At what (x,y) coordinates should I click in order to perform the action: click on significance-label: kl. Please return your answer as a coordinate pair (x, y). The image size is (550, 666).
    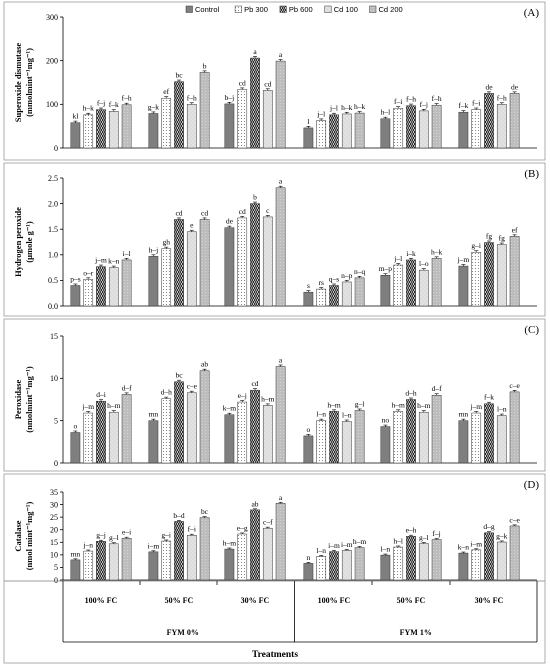
    Looking at the image, I should click on (75, 116).